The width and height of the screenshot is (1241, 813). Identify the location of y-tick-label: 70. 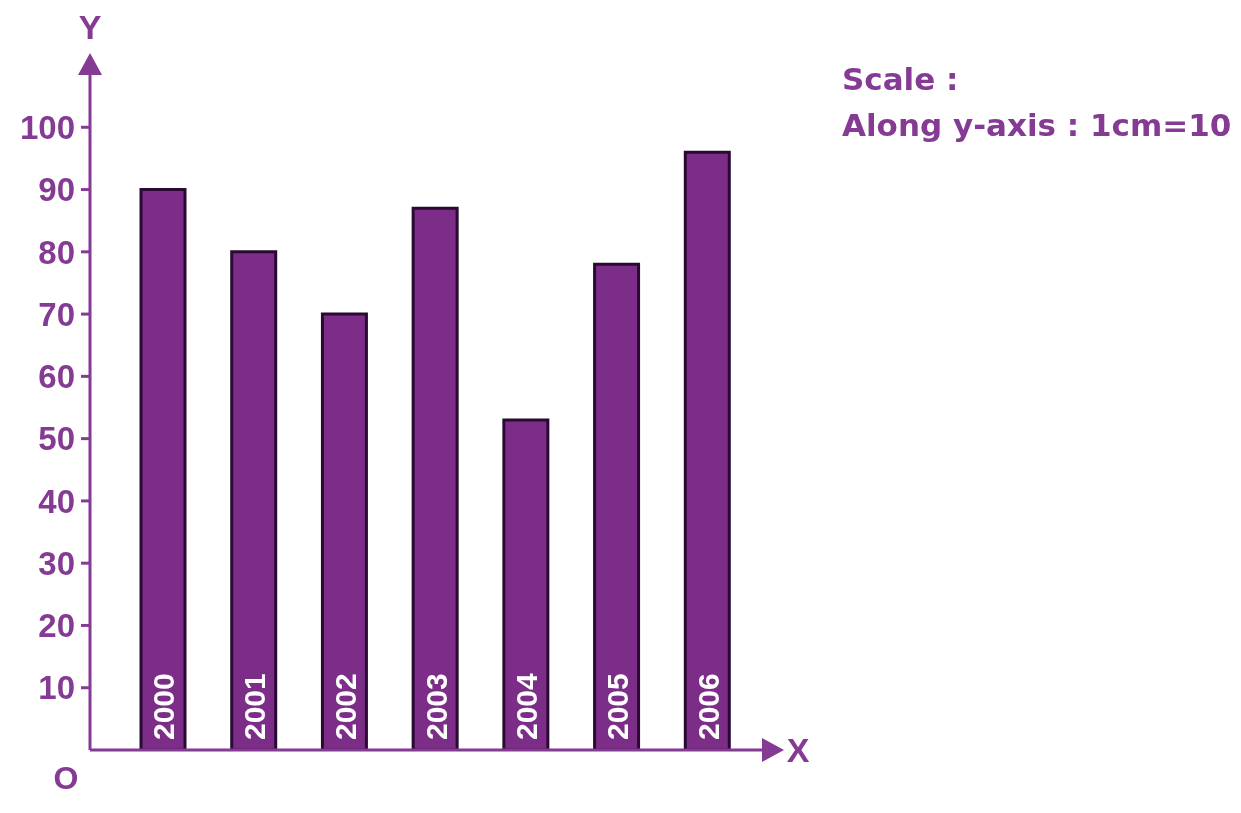
(56, 314).